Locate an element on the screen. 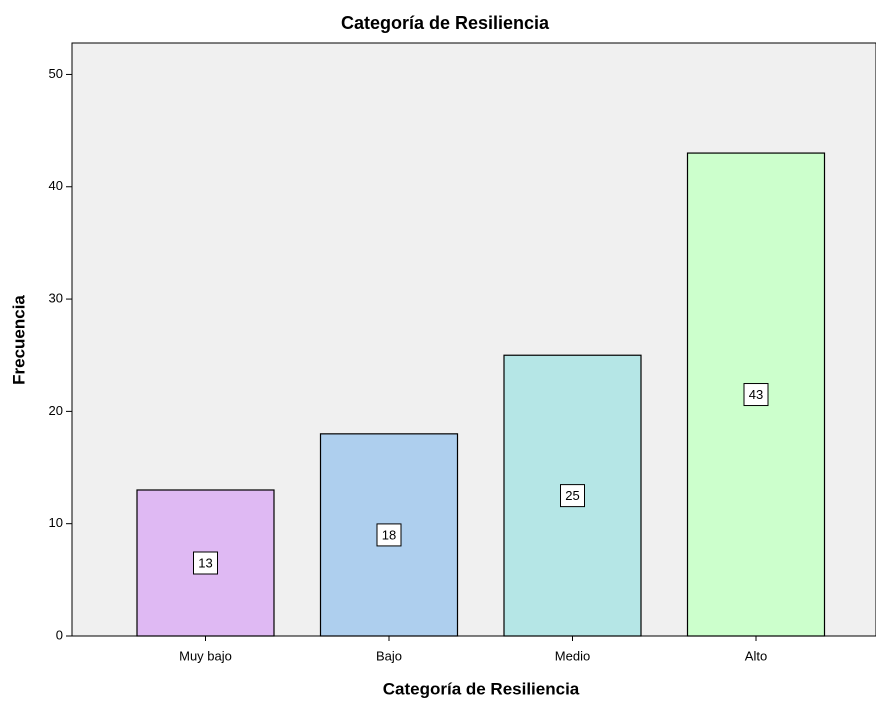 The width and height of the screenshot is (876, 702). x-tick-label: Medio is located at coordinates (572, 655).